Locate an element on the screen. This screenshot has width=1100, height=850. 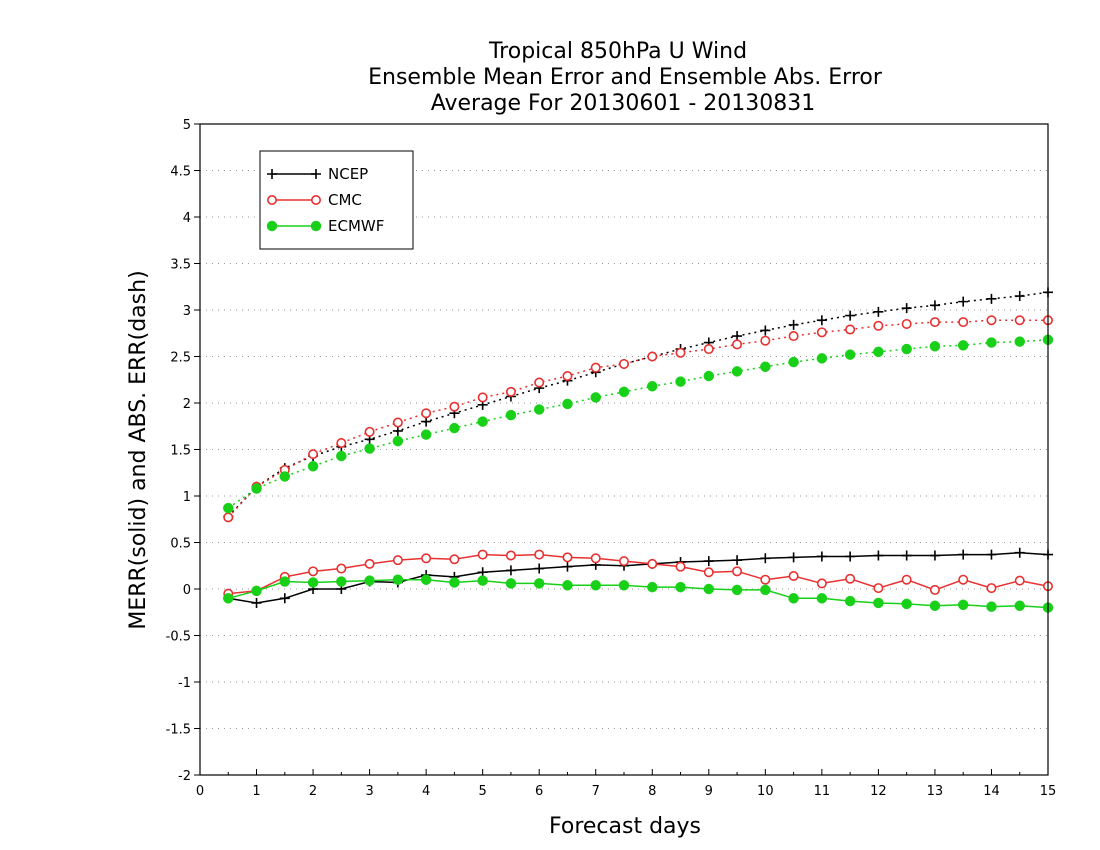
legend-label: ECMWF is located at coordinates (356, 226).